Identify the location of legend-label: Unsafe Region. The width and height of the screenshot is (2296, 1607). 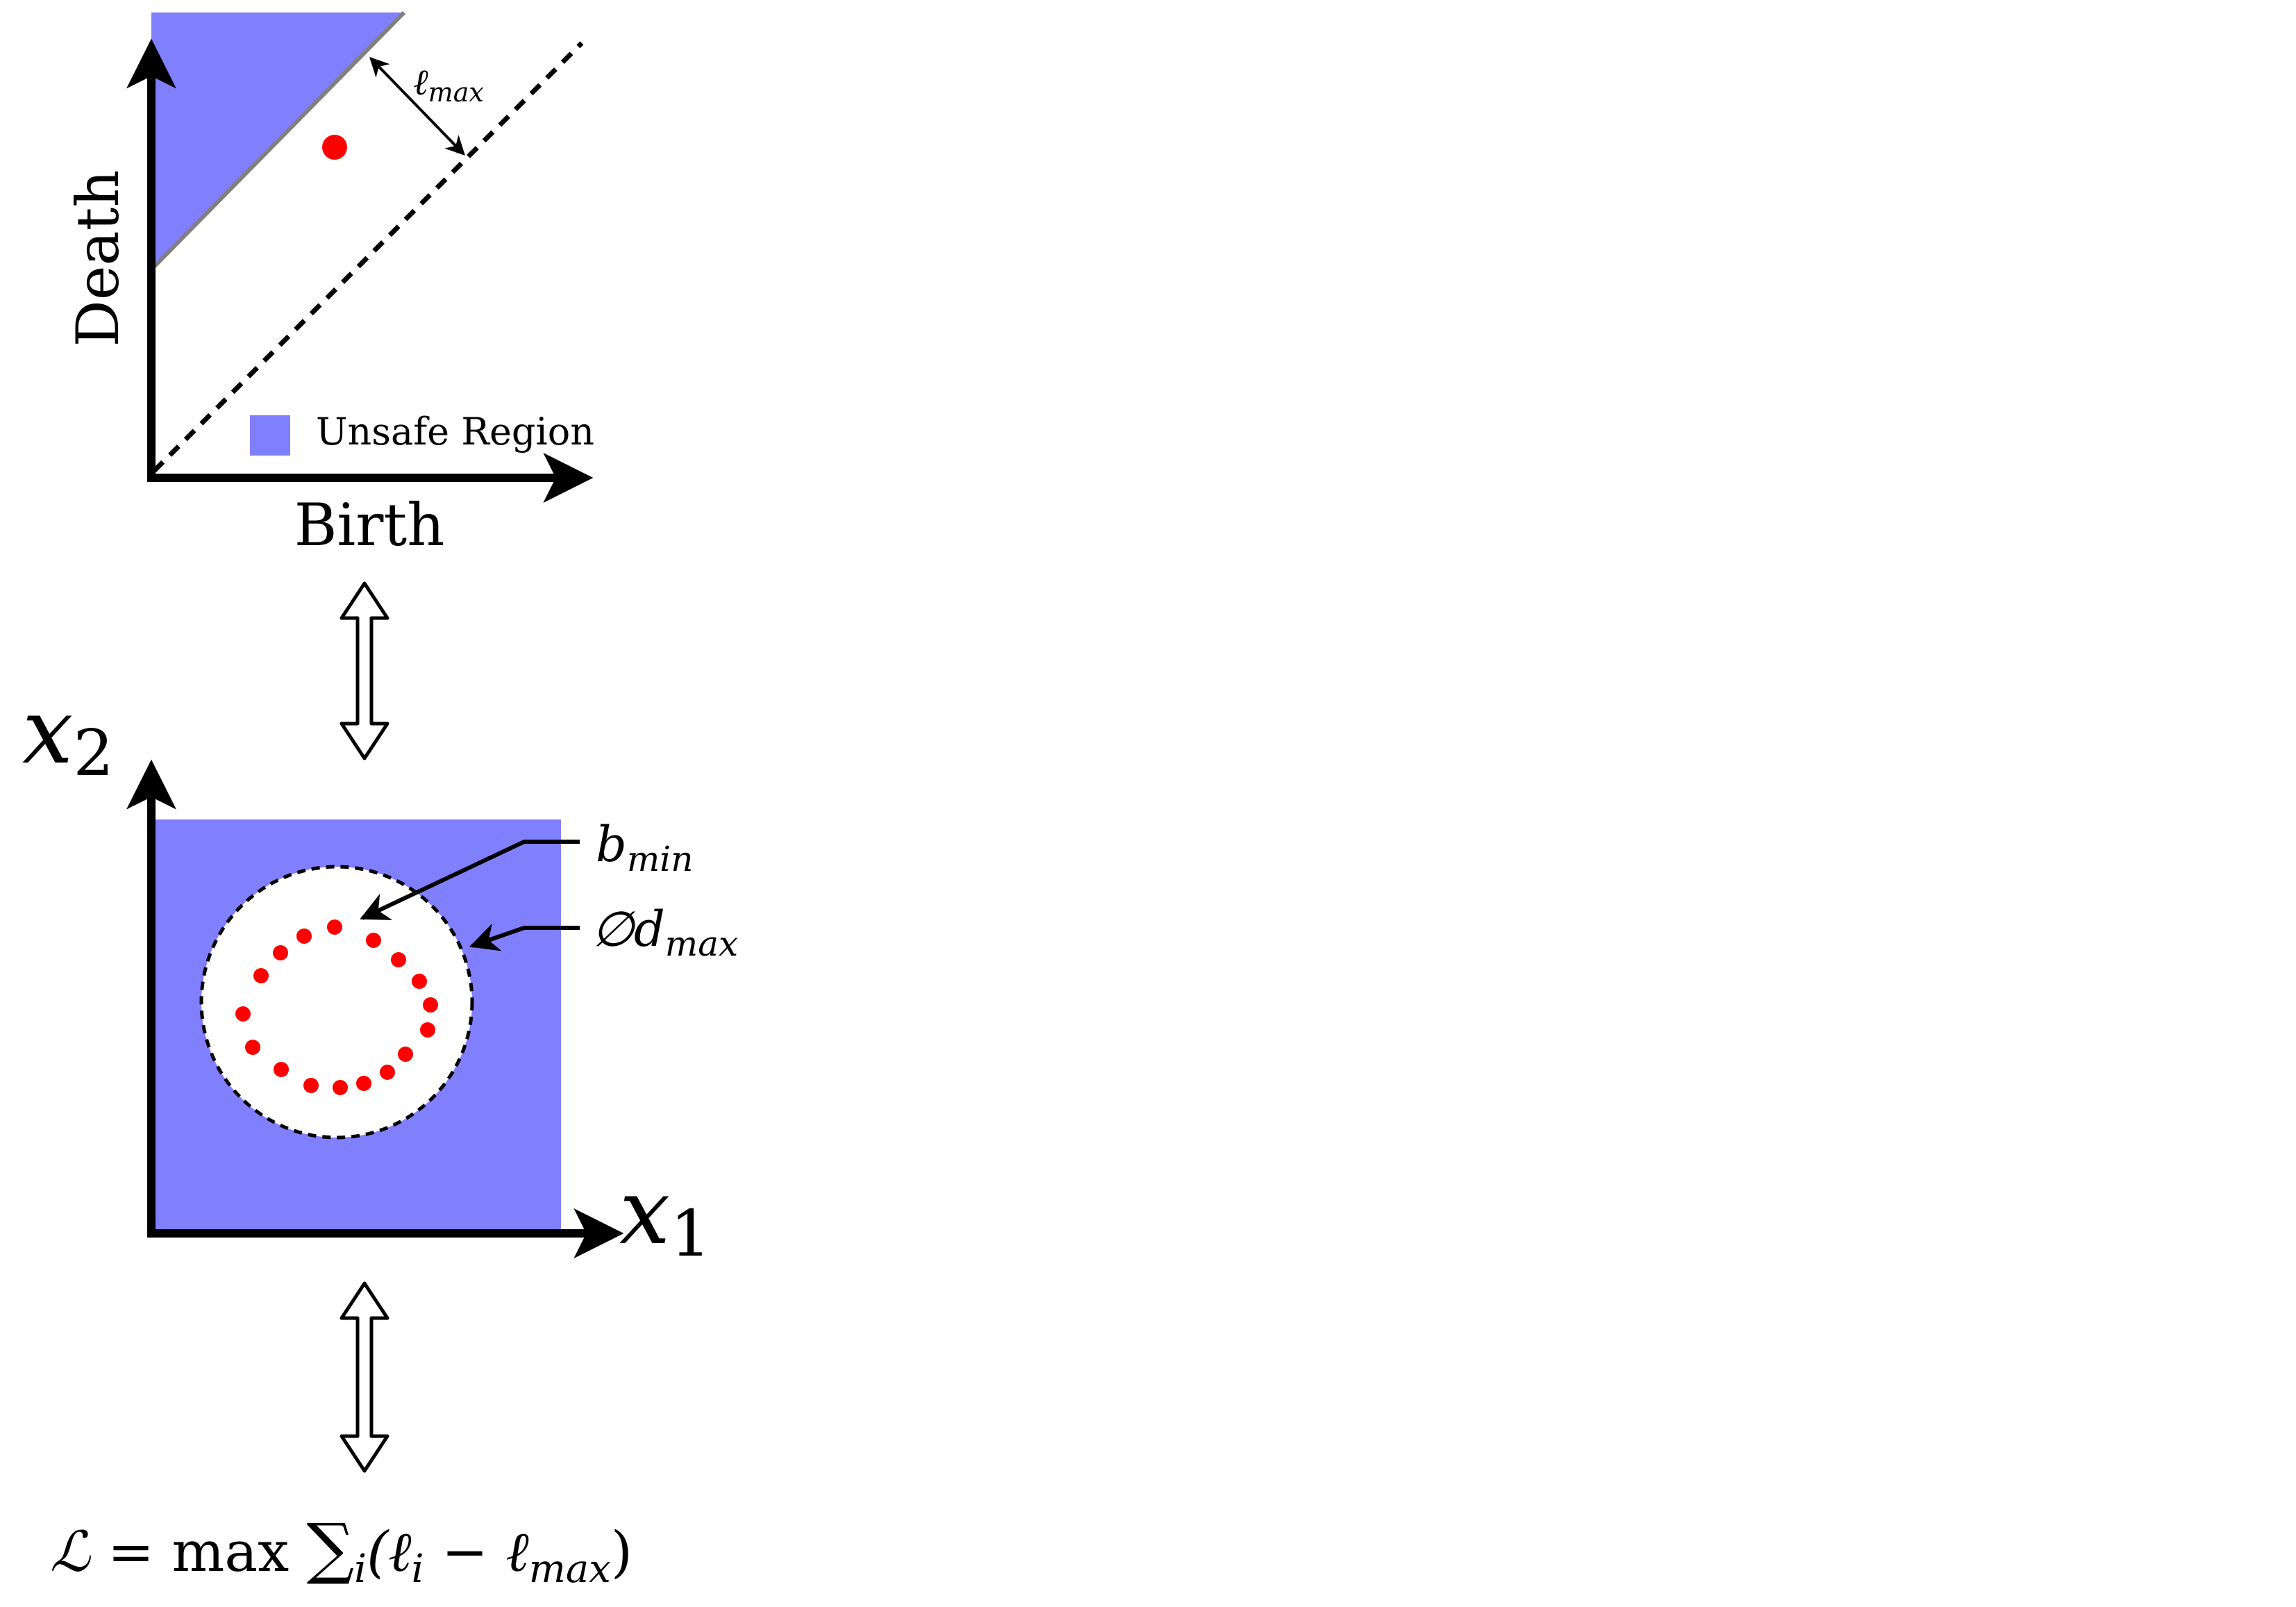
(455, 431).